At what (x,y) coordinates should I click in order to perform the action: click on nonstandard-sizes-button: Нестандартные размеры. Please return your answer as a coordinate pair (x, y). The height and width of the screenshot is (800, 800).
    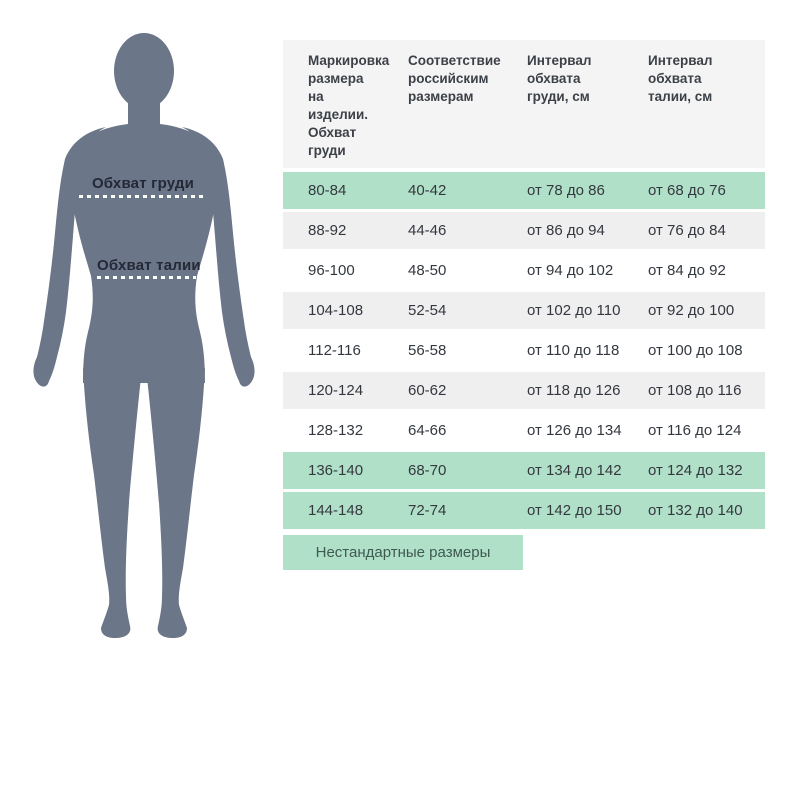
    Looking at the image, I should click on (403, 552).